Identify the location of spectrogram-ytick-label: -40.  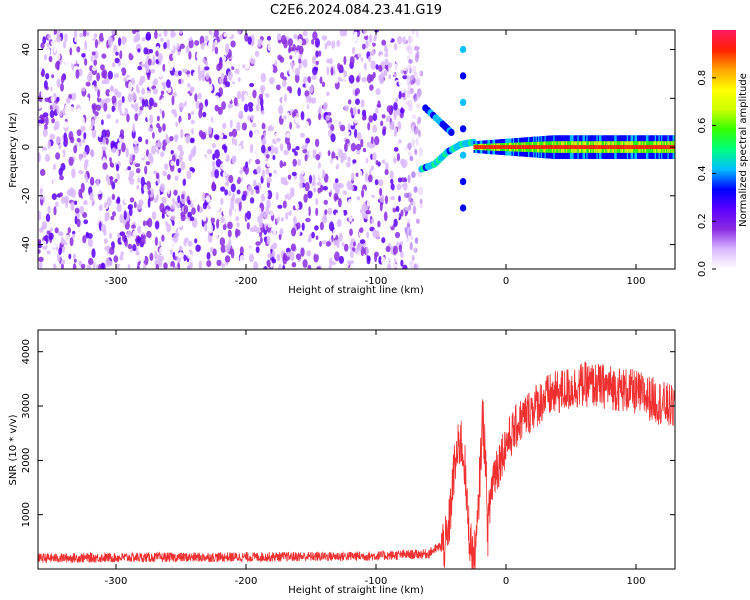
(26, 244).